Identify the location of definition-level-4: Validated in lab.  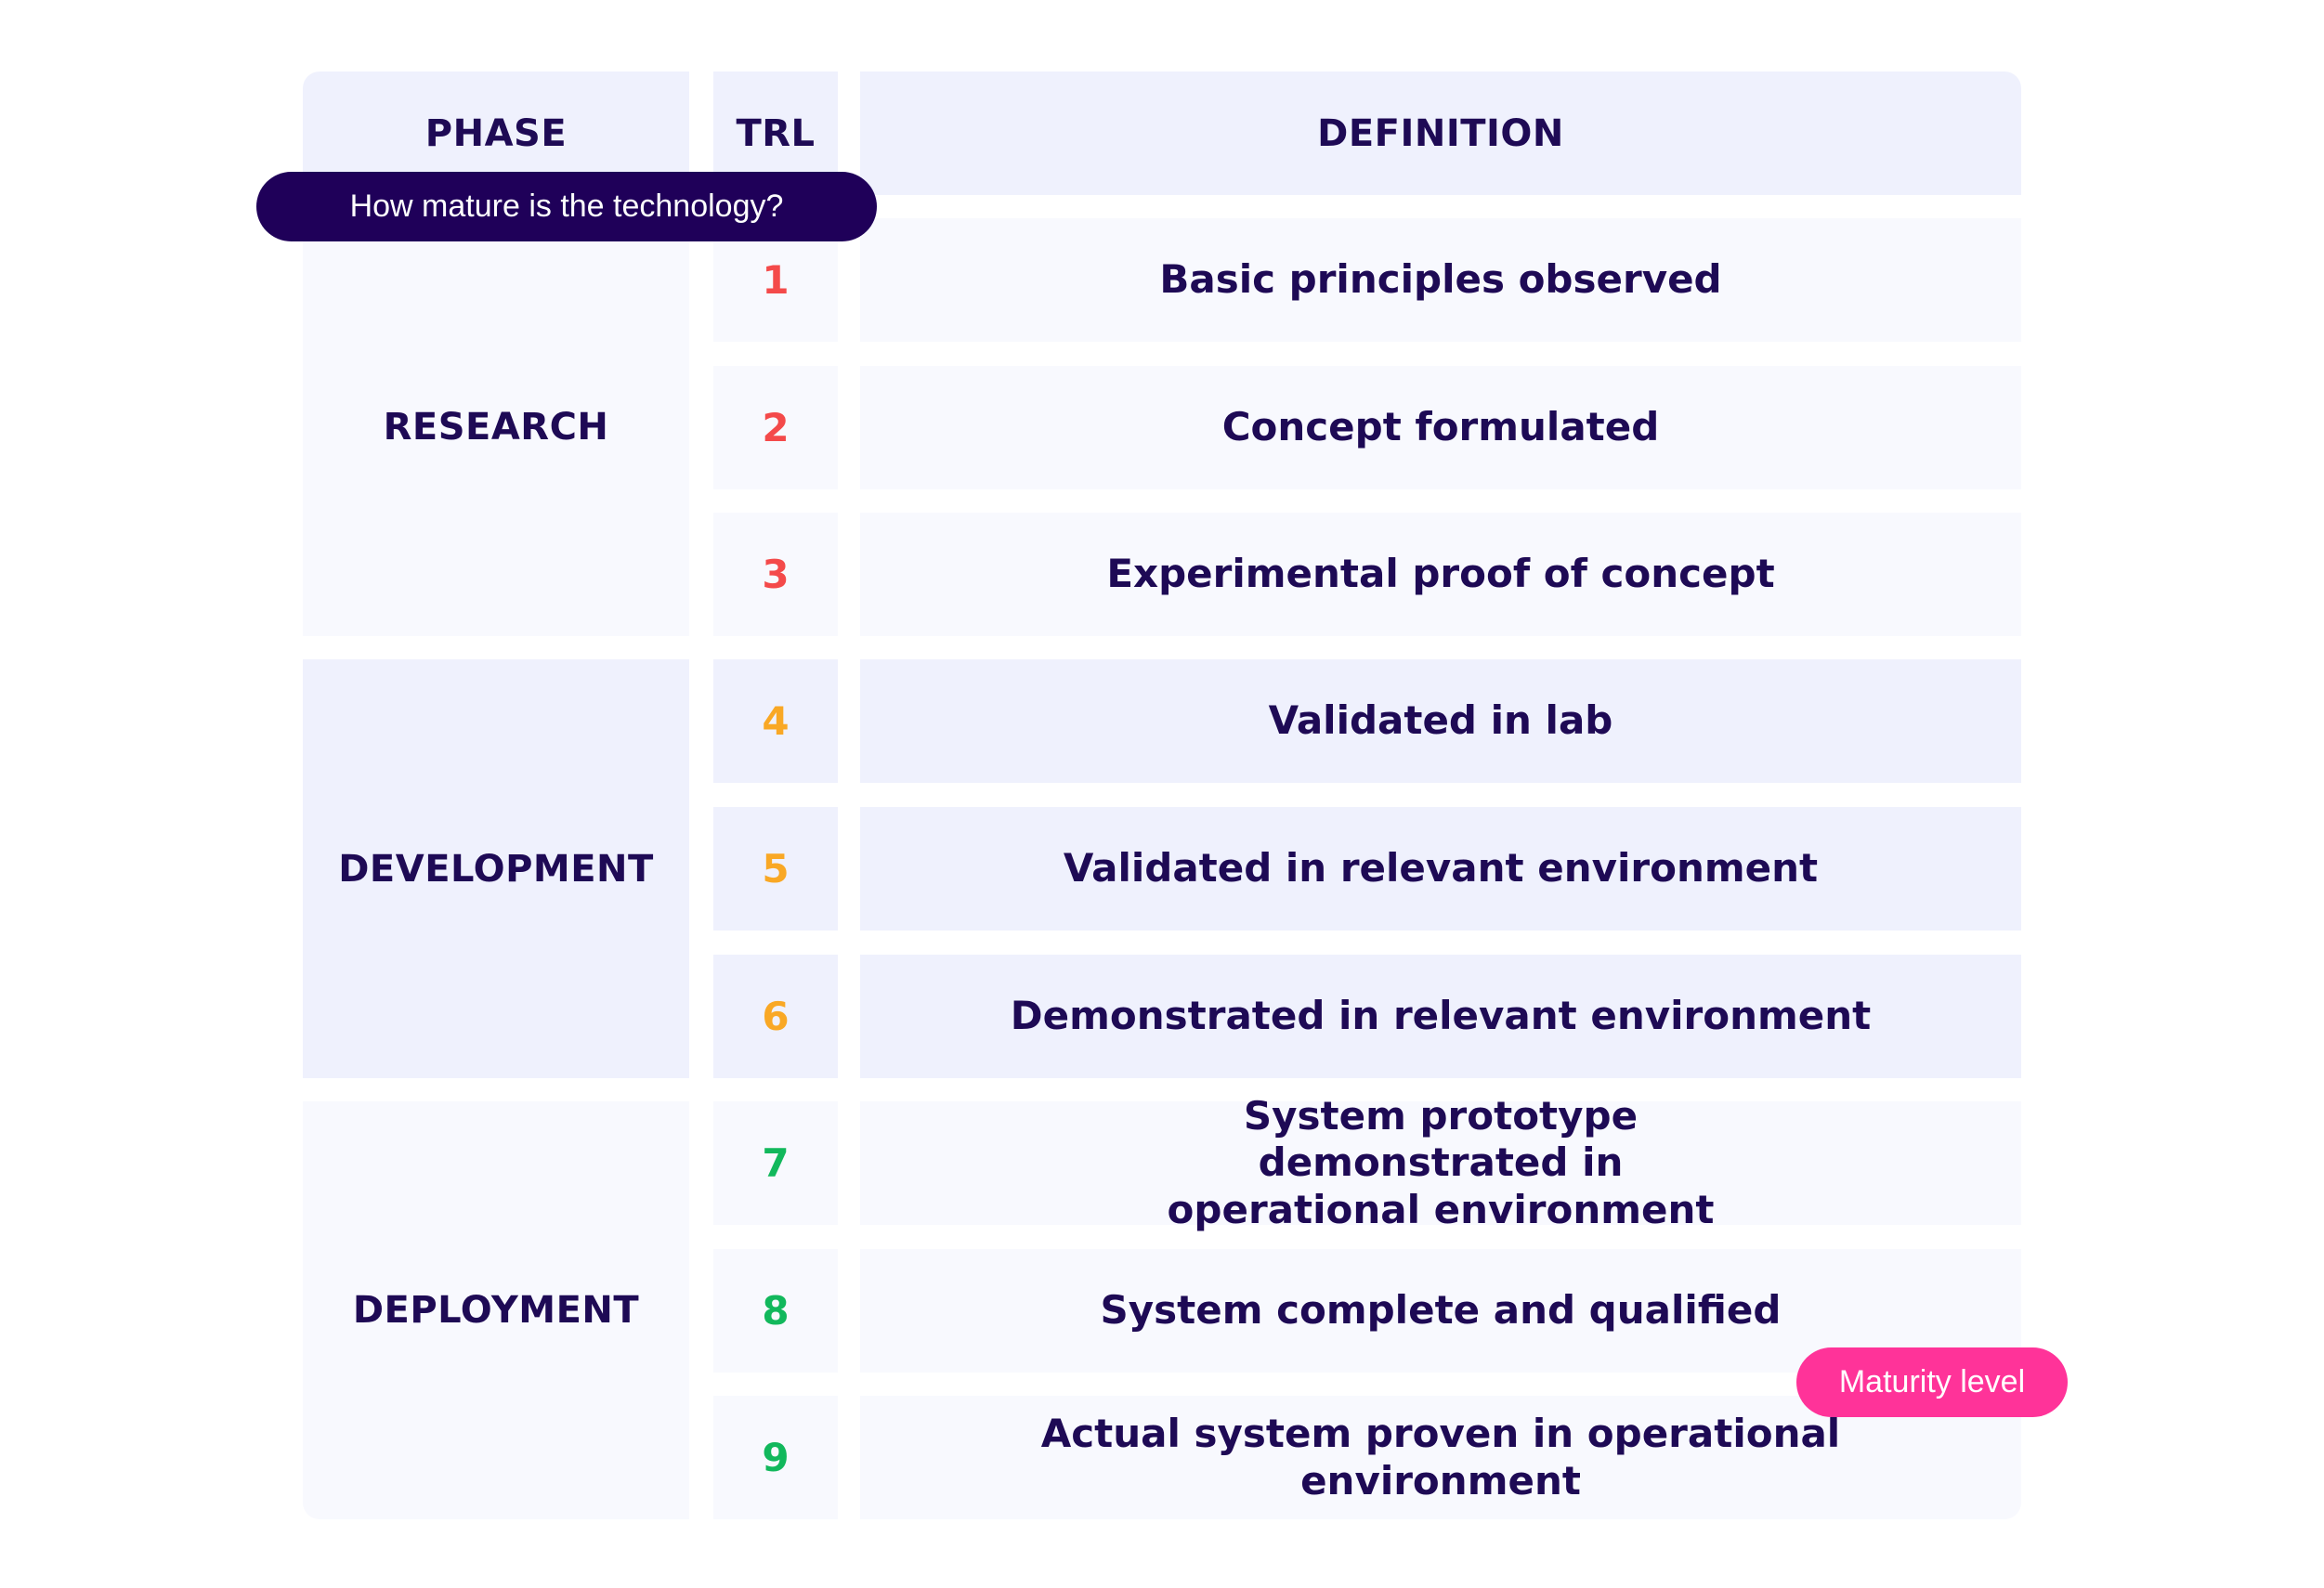
(1440, 721).